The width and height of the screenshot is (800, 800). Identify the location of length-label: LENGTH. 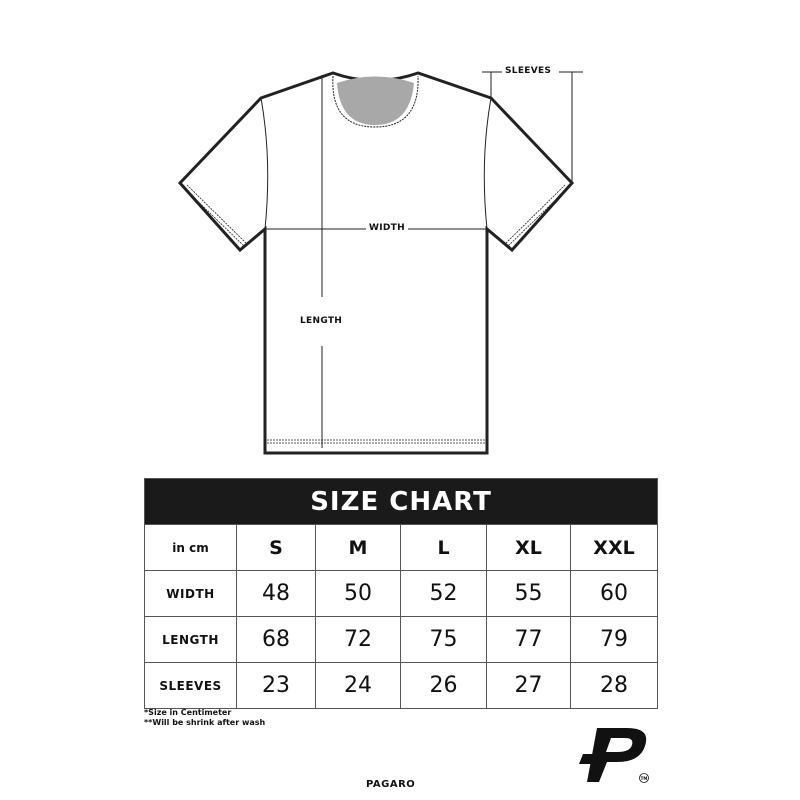
(321, 321).